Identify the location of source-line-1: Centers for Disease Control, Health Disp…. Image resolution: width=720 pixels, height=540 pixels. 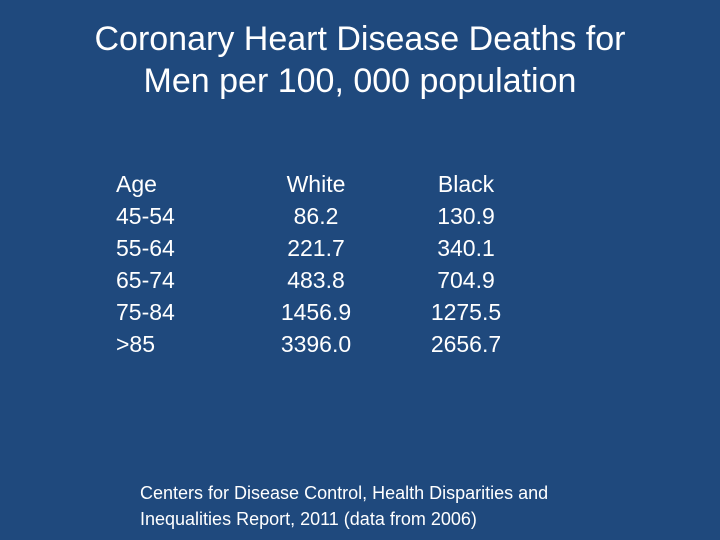
(344, 493).